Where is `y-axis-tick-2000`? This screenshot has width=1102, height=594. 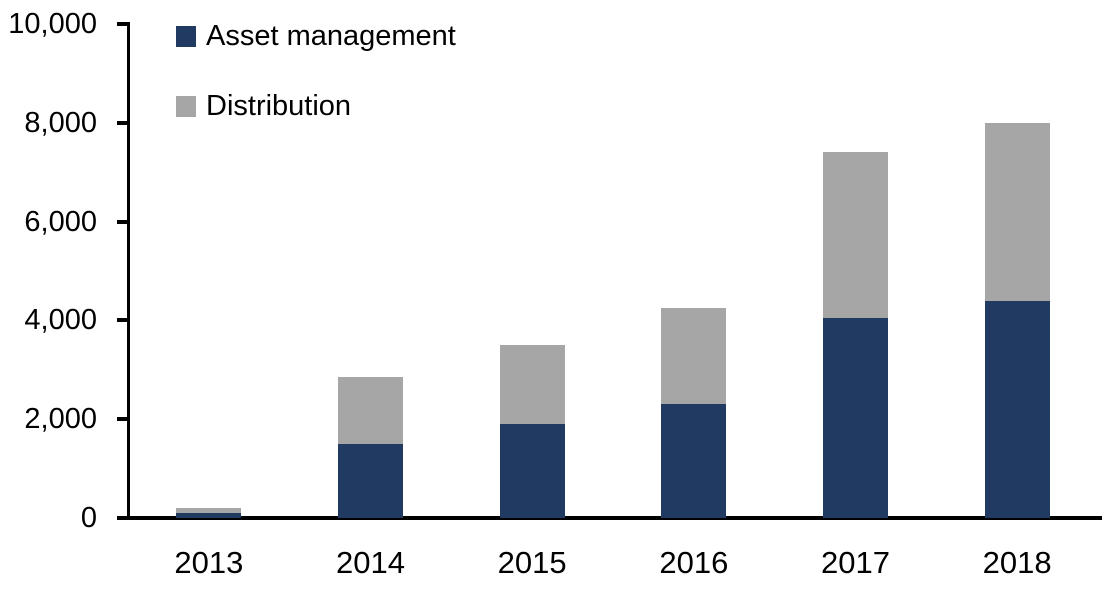
y-axis-tick-2000 is located at coordinates (122, 419).